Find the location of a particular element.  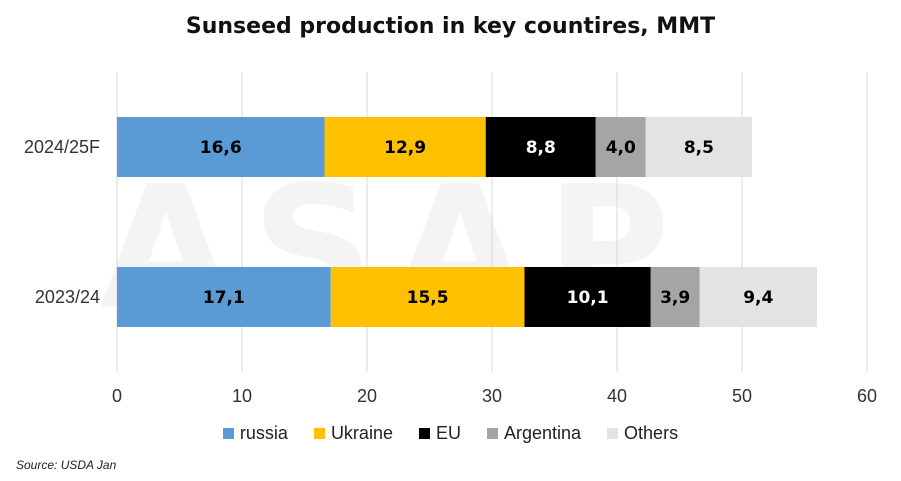

data-label: 3,9 is located at coordinates (675, 298).